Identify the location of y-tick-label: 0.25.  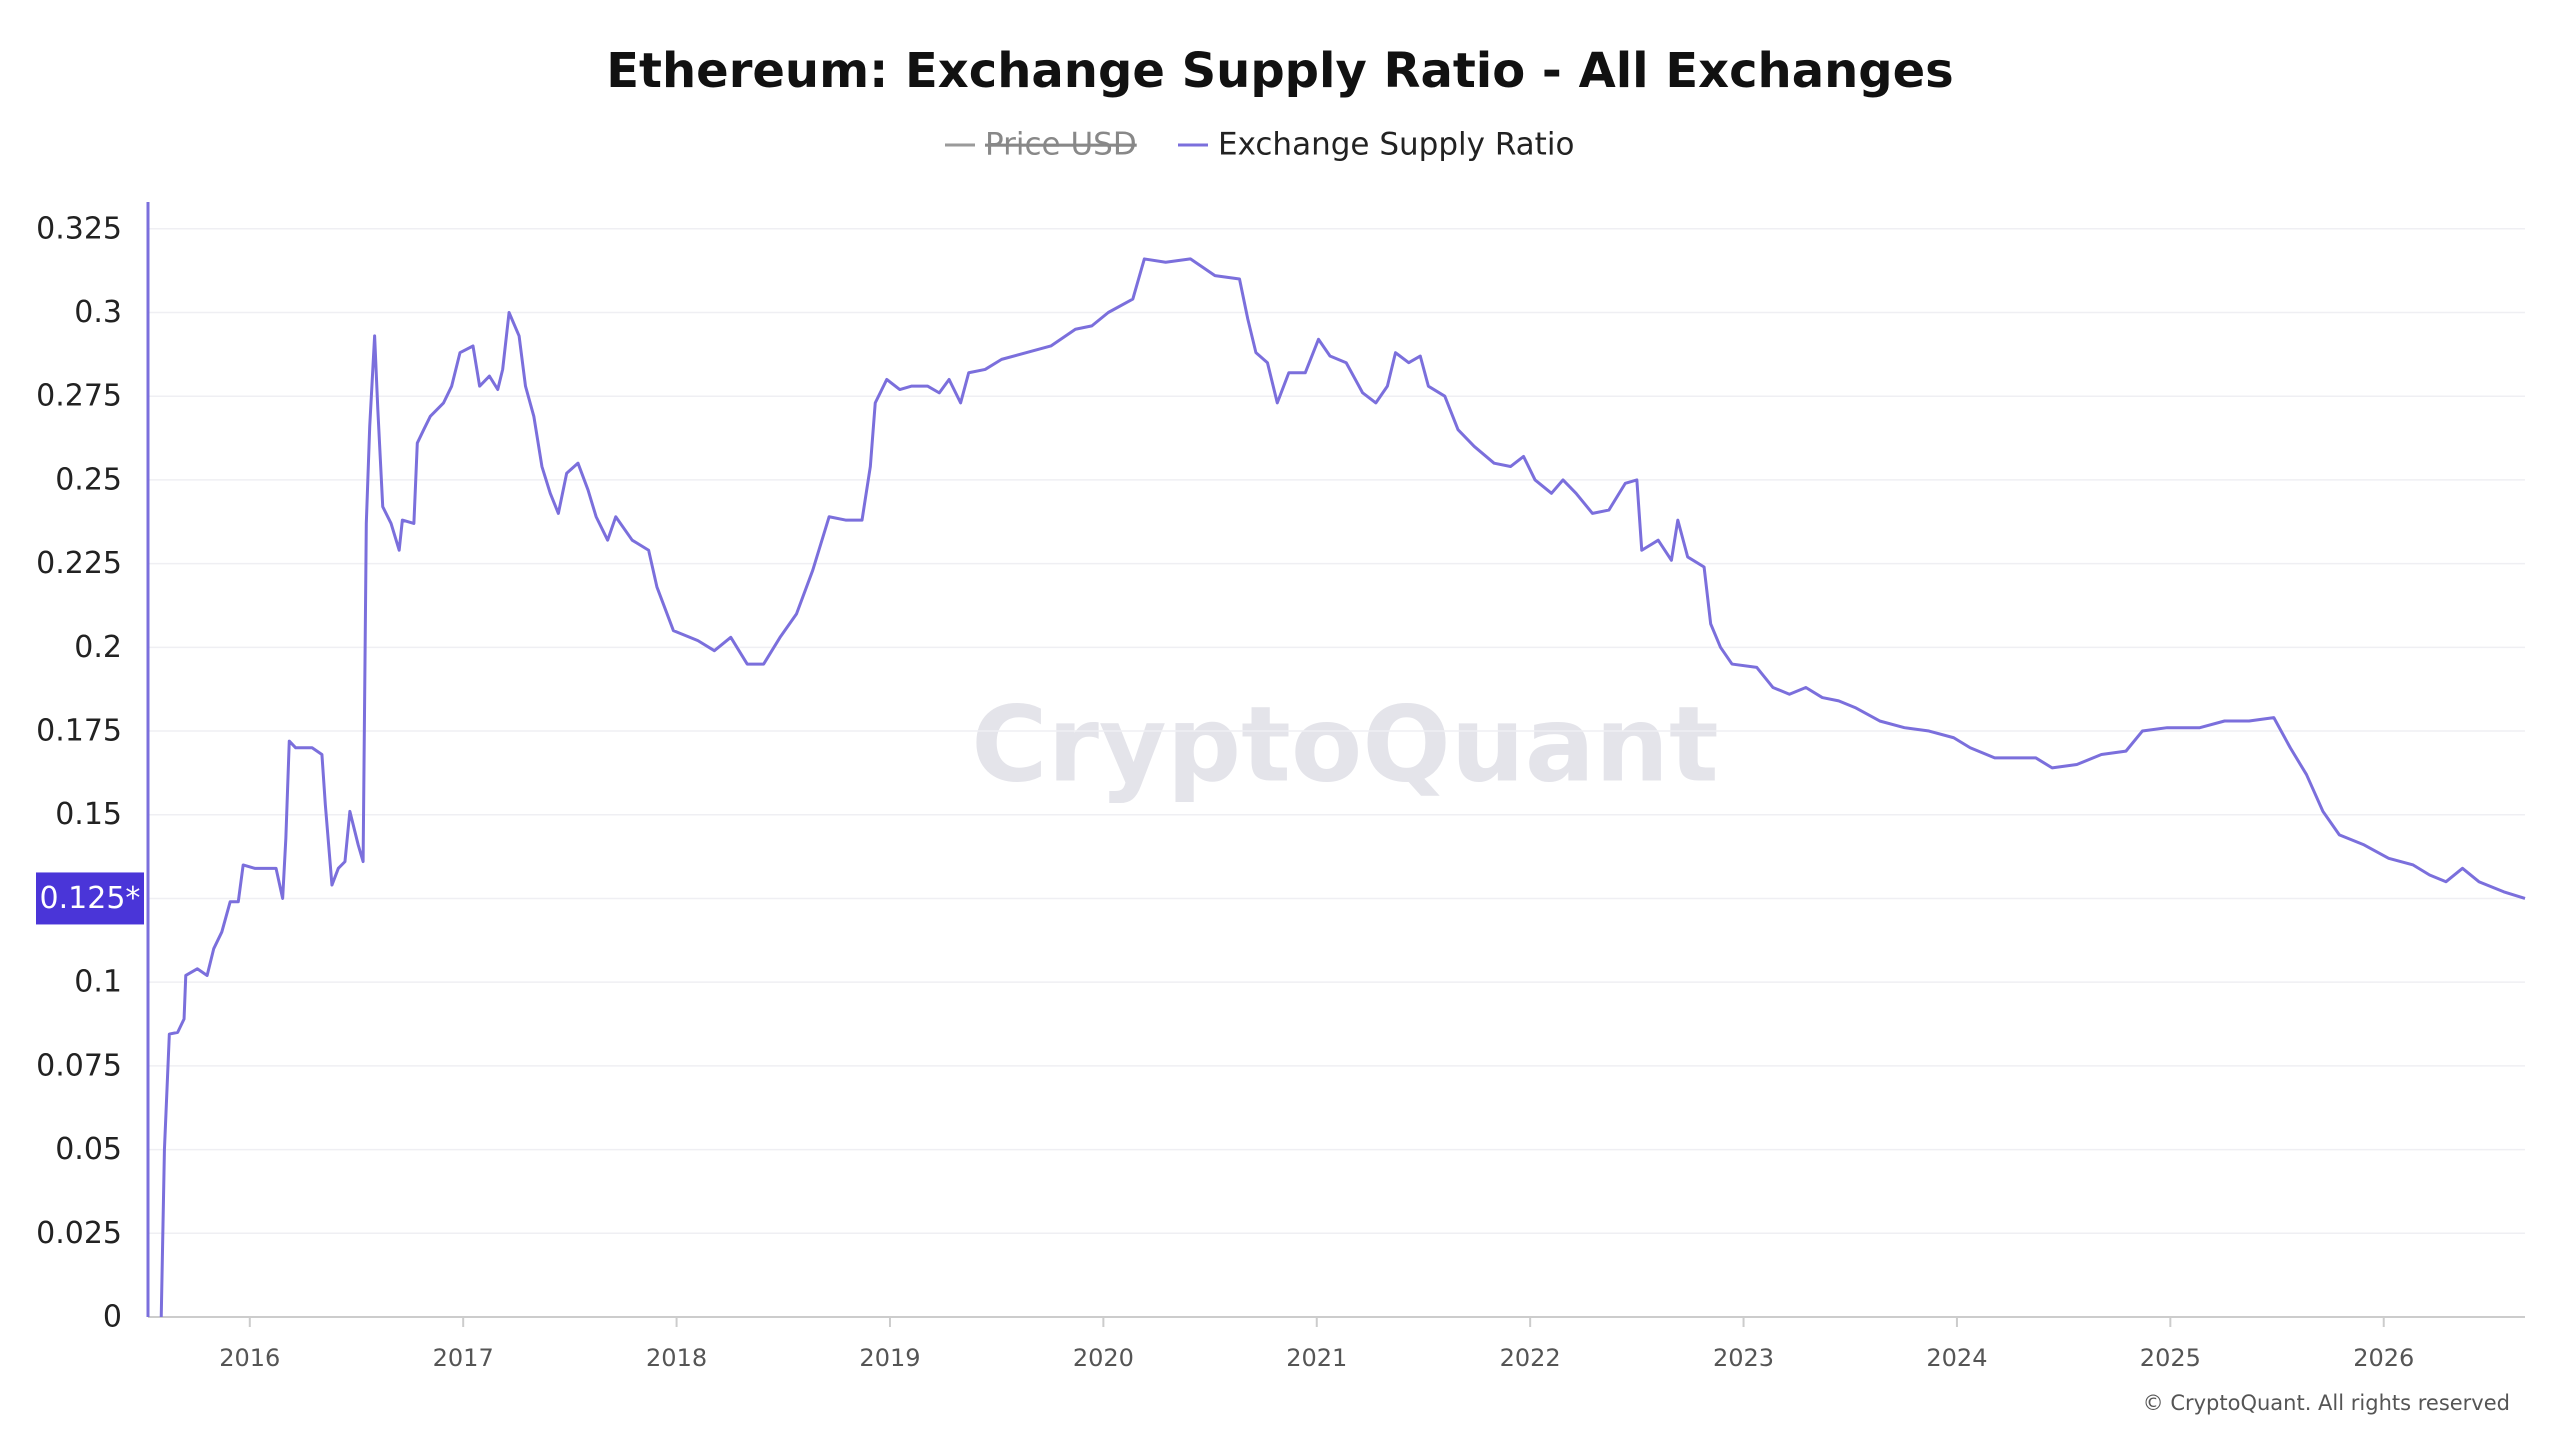
(88, 479).